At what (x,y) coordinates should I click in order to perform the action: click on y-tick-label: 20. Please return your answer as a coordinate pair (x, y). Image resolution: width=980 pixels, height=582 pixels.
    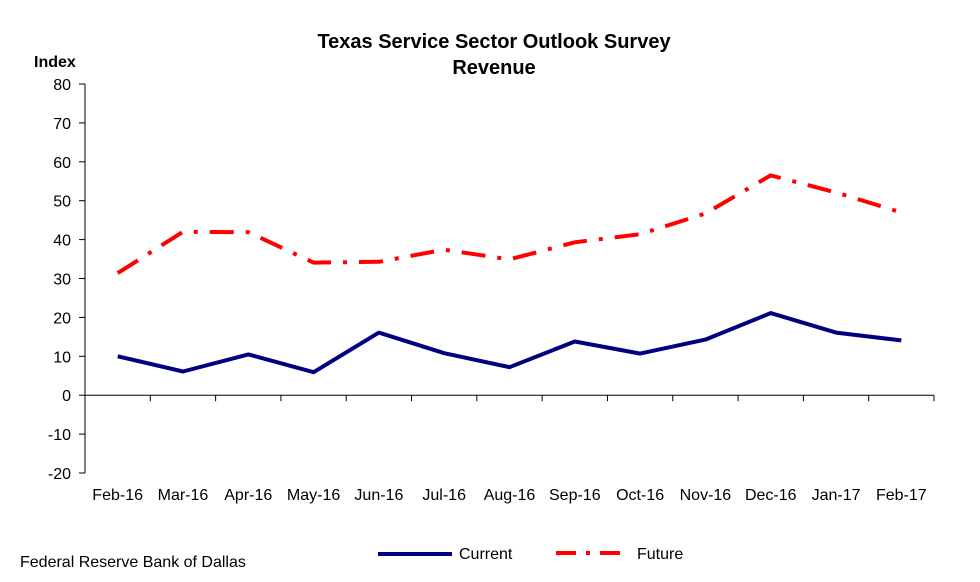
    Looking at the image, I should click on (62, 318).